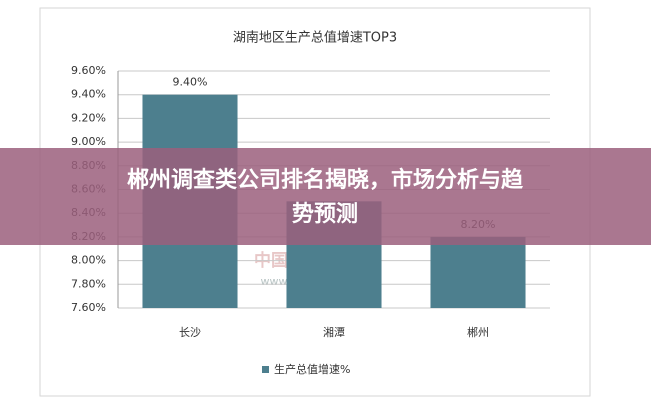 The height and width of the screenshot is (400, 651). What do you see at coordinates (88, 283) in the screenshot?
I see `y-tick-label: 7.80%` at bounding box center [88, 283].